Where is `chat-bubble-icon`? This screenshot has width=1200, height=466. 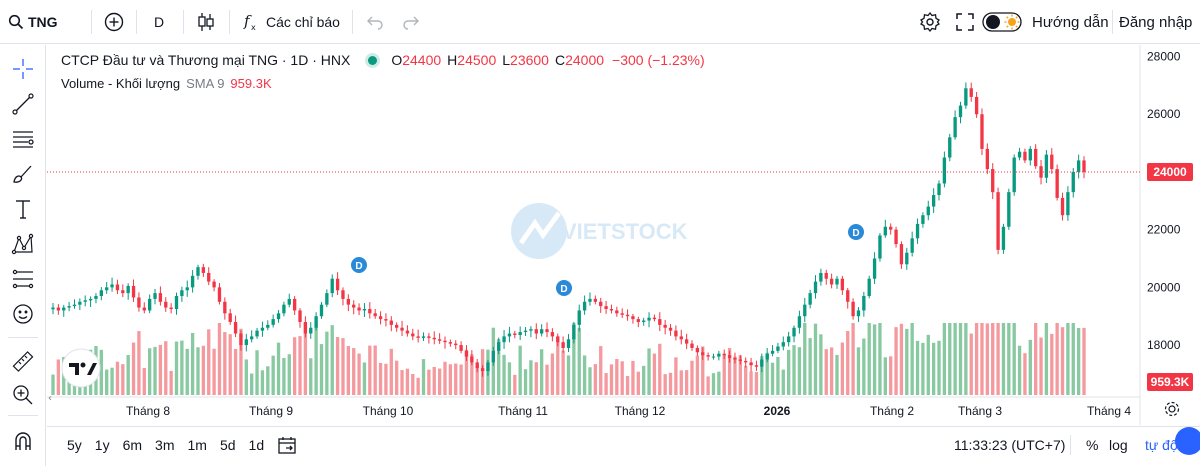
chat-bubble-icon is located at coordinates (1187, 441).